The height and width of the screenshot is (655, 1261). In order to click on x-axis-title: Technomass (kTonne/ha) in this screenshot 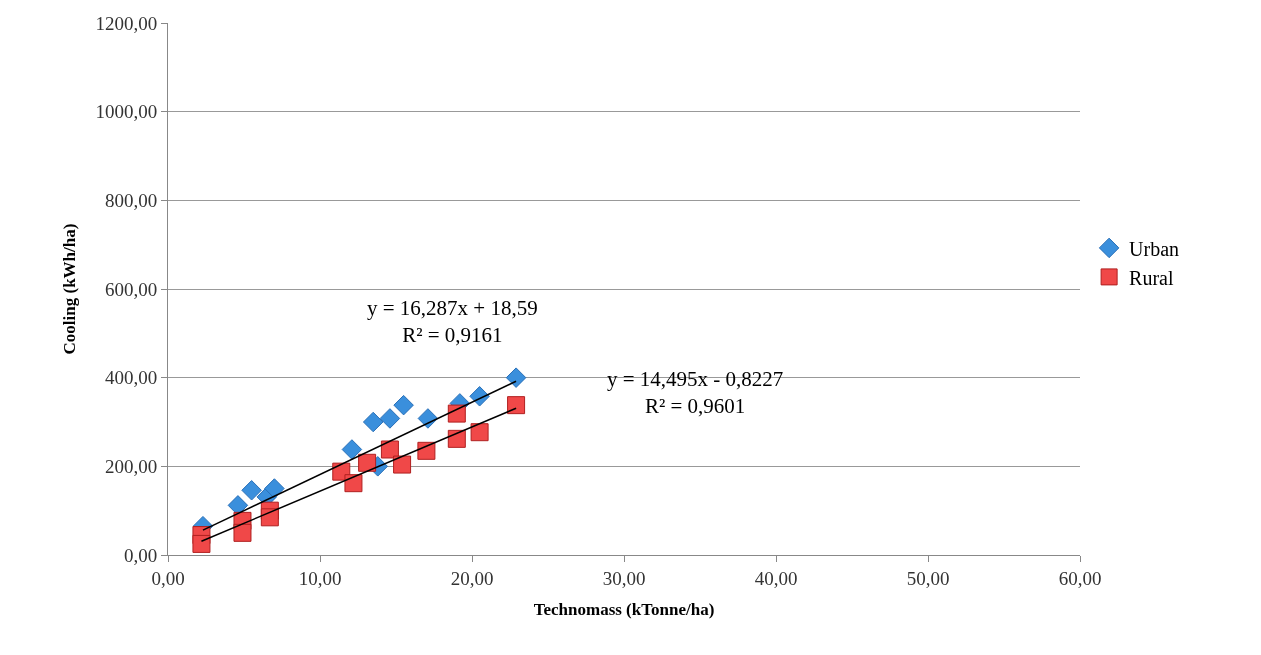, I will do `click(624, 610)`.